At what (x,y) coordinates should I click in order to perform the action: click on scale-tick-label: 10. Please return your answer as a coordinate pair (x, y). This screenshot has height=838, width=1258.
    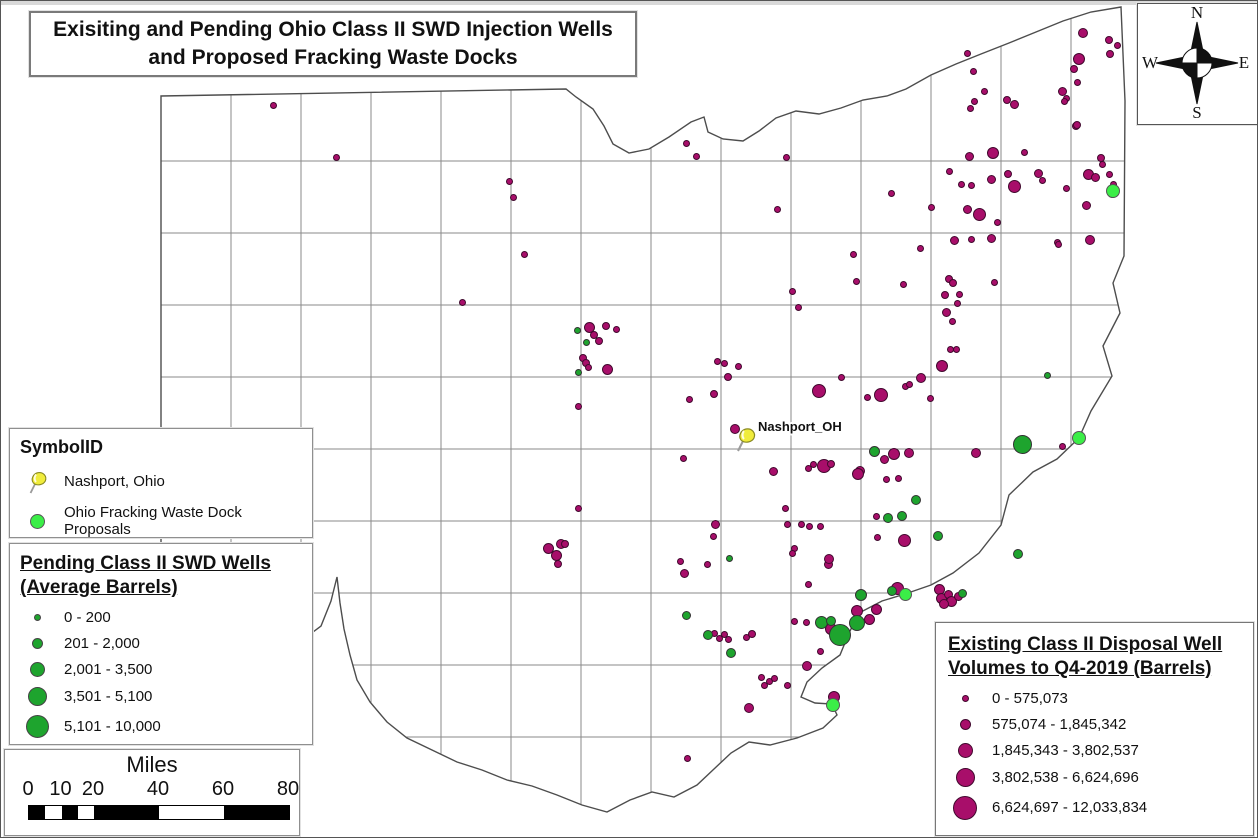
    Looking at the image, I should click on (60, 789).